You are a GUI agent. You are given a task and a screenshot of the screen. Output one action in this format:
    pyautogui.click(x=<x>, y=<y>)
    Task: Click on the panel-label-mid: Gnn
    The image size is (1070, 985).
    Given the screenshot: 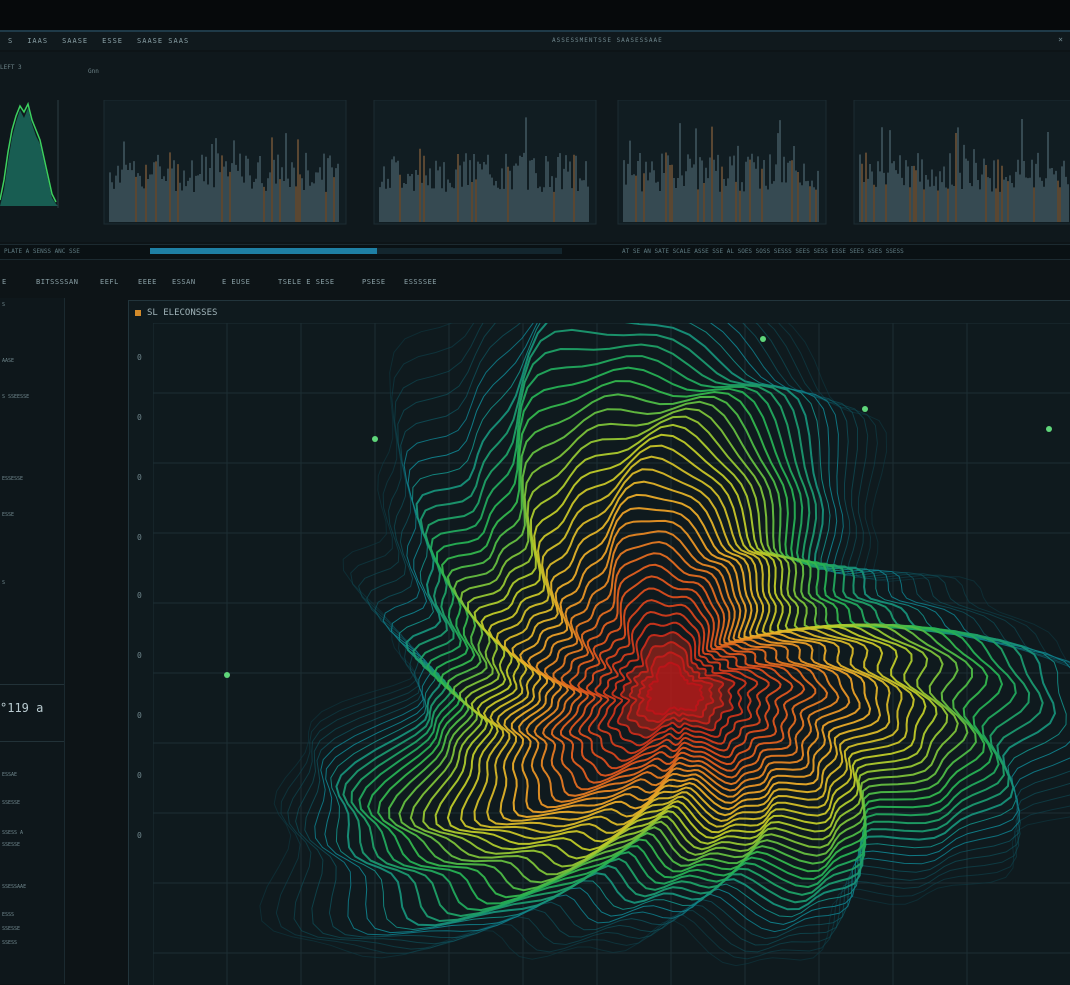 What is the action you would take?
    pyautogui.click(x=93, y=71)
    